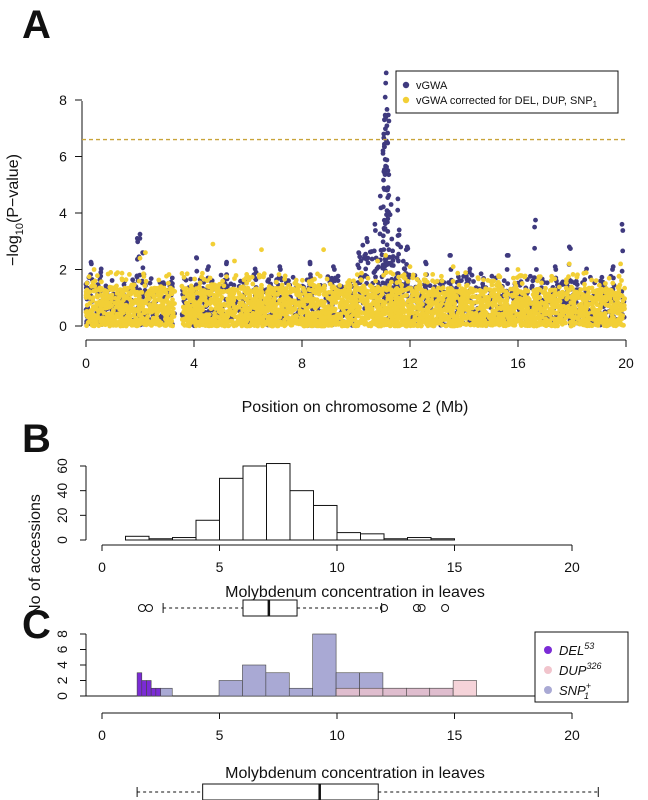 The height and width of the screenshot is (800, 648). I want to click on y-tick-label: 6, so click(63, 157).